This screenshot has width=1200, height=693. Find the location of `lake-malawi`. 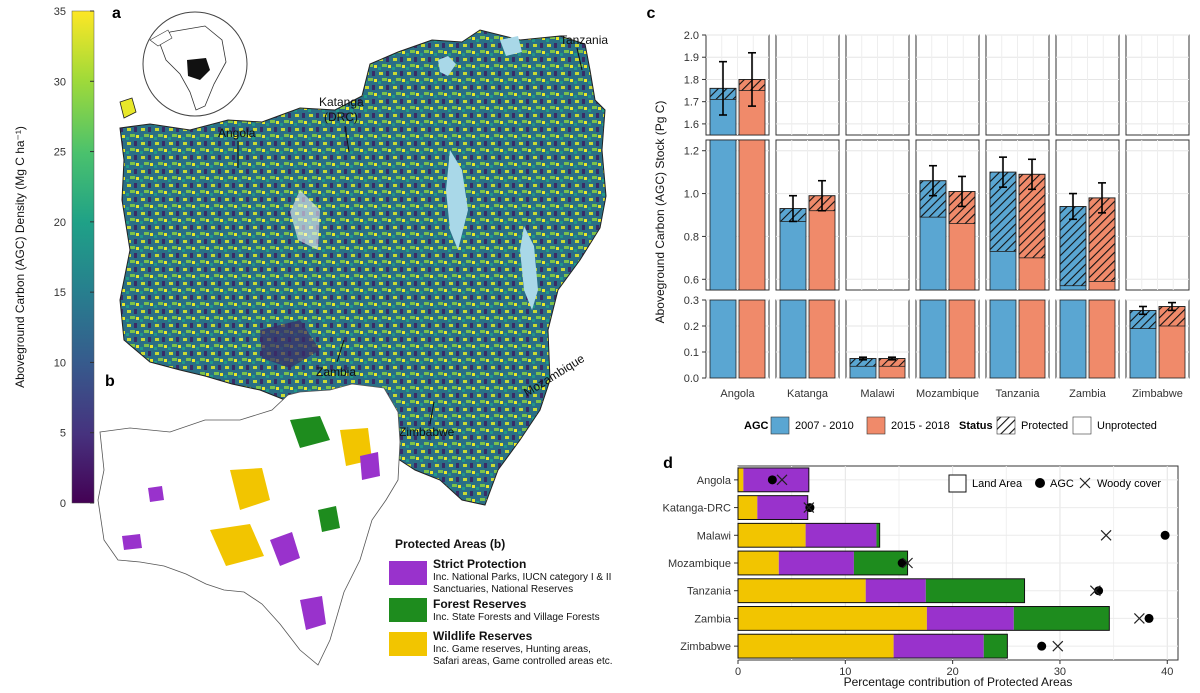

lake-malawi is located at coordinates (529, 268).